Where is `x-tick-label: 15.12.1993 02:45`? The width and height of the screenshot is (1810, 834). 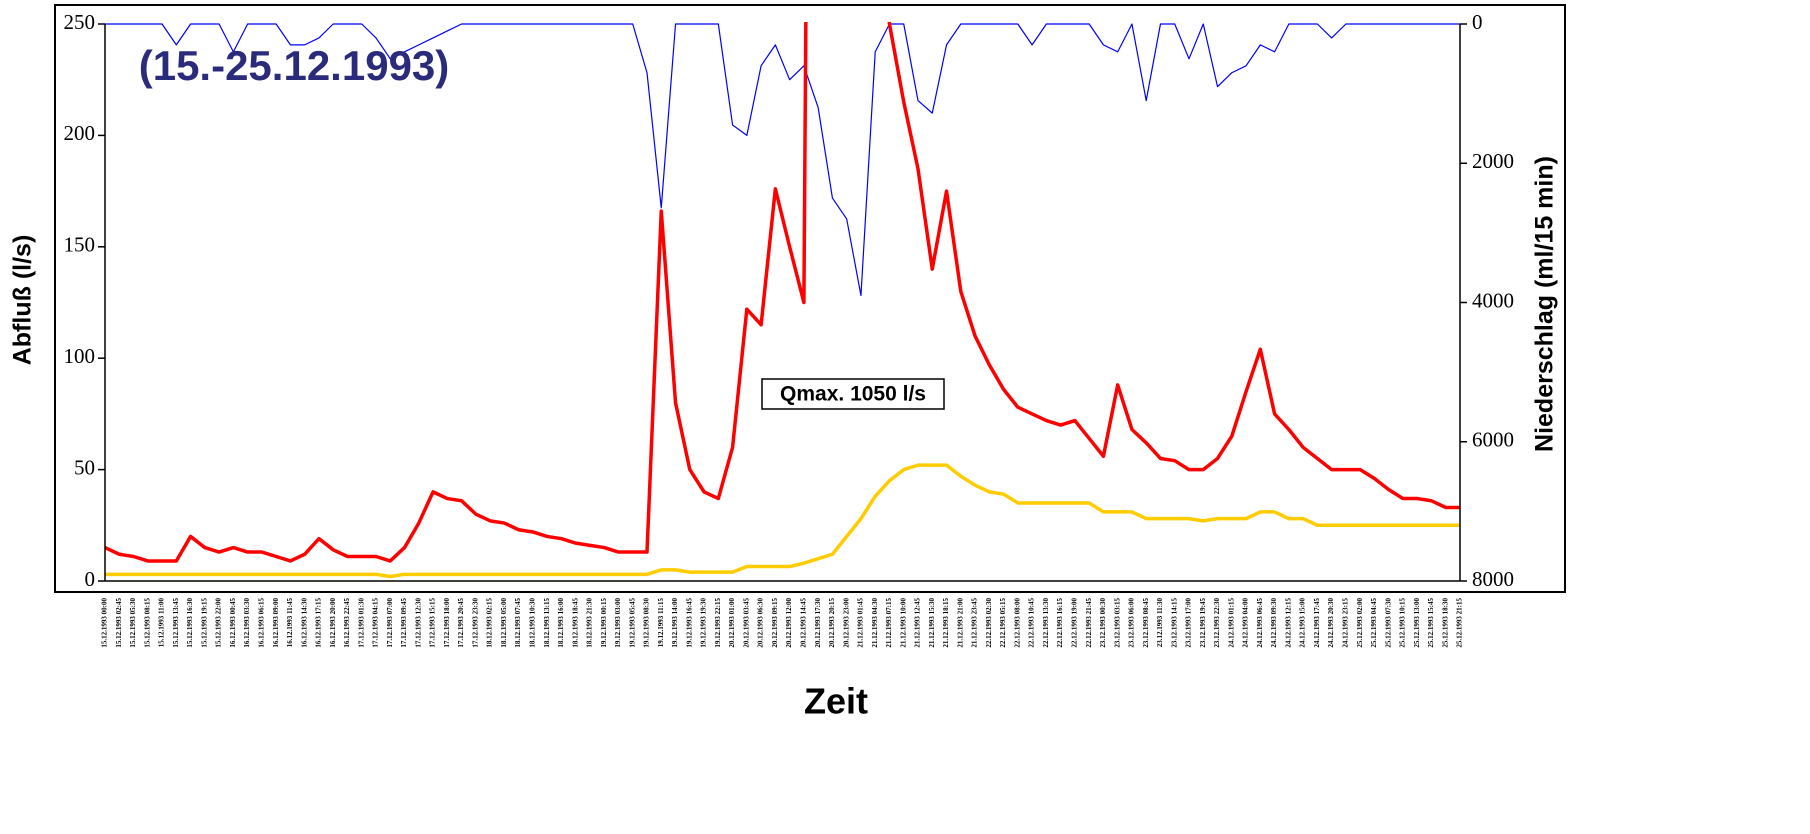
x-tick-label: 15.12.1993 02:45 is located at coordinates (119, 623).